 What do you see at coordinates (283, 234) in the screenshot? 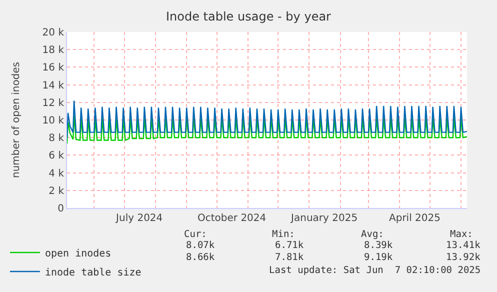
I see `text: Min:` at bounding box center [283, 234].